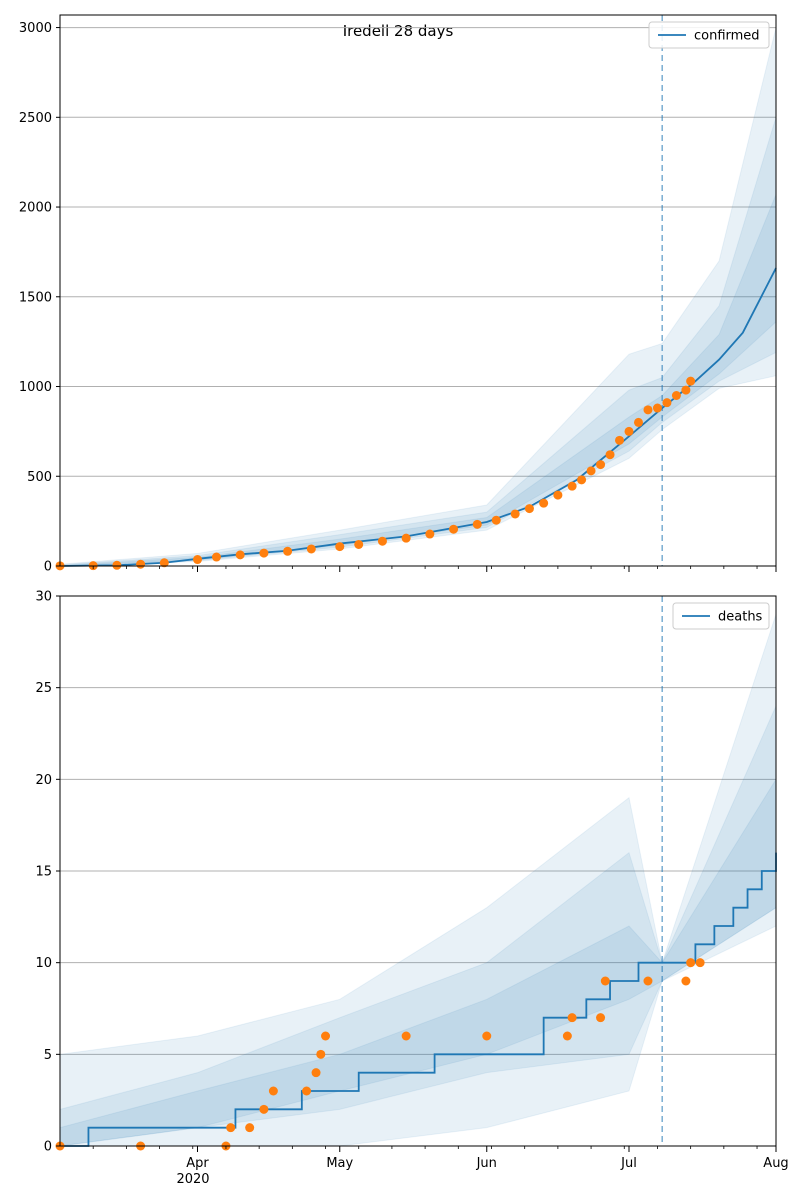  I want to click on y-tick-label: 25, so click(43, 688).